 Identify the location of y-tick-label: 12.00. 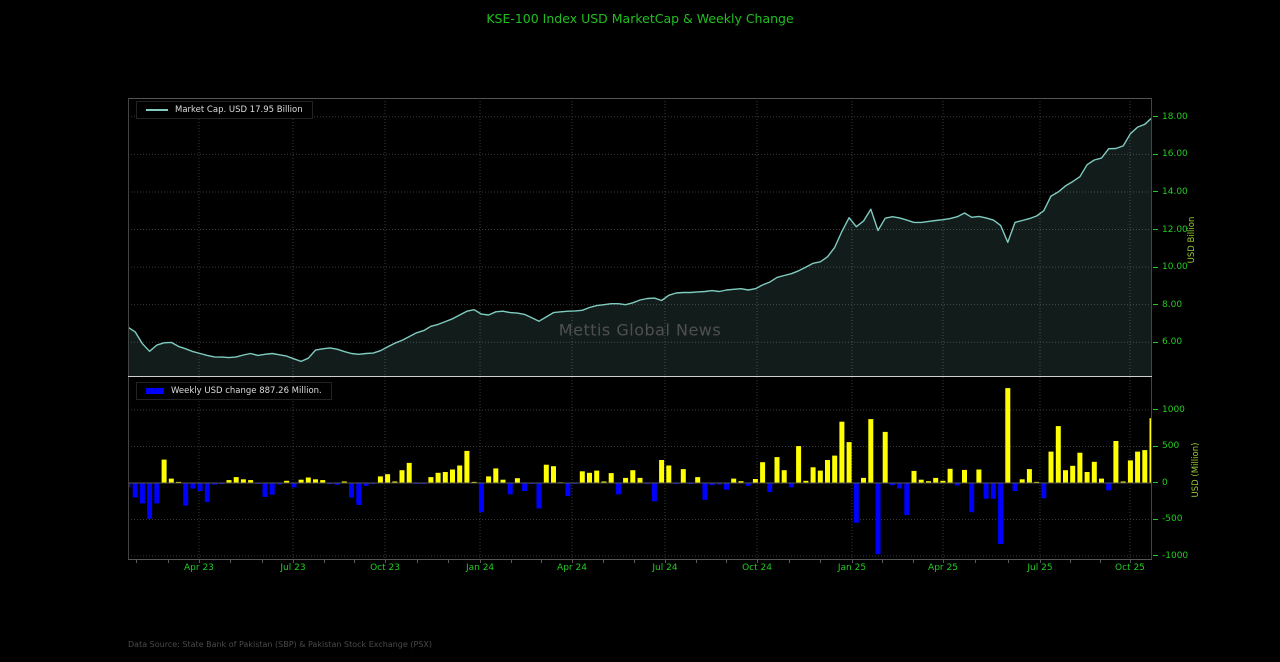
(1170, 230).